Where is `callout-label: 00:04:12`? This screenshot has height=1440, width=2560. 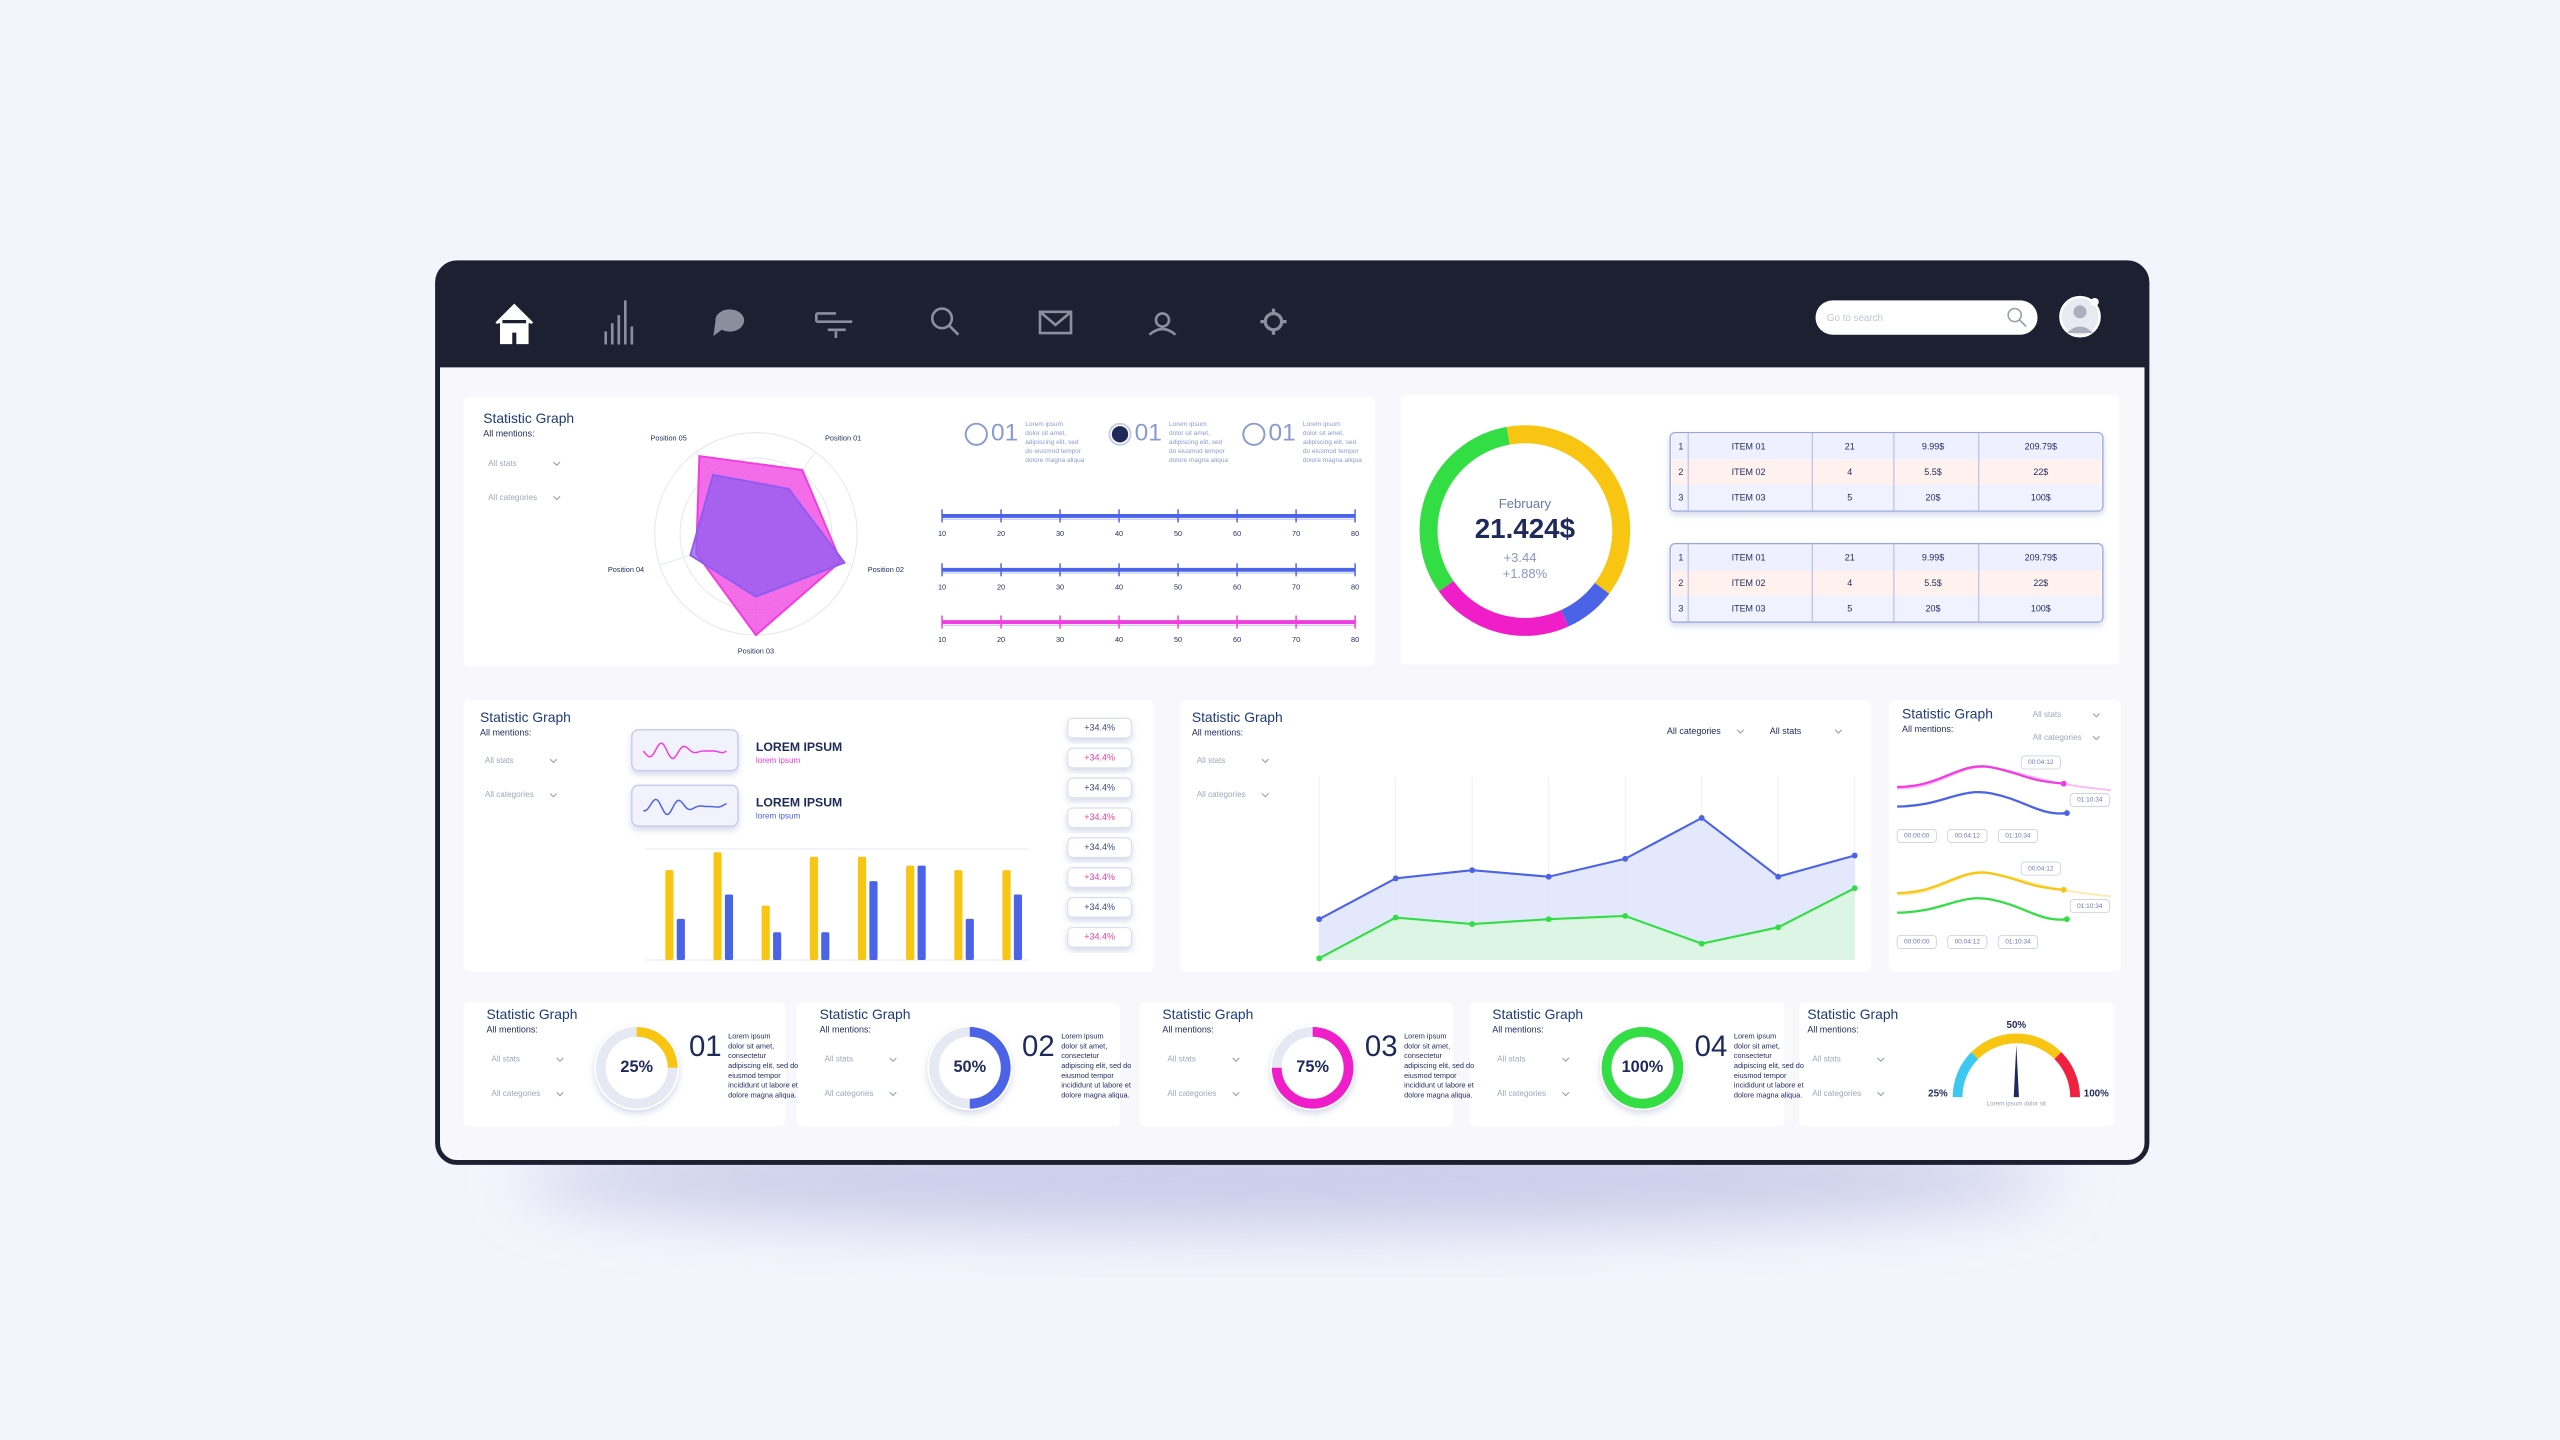
callout-label: 00:04:12 is located at coordinates (2041, 868).